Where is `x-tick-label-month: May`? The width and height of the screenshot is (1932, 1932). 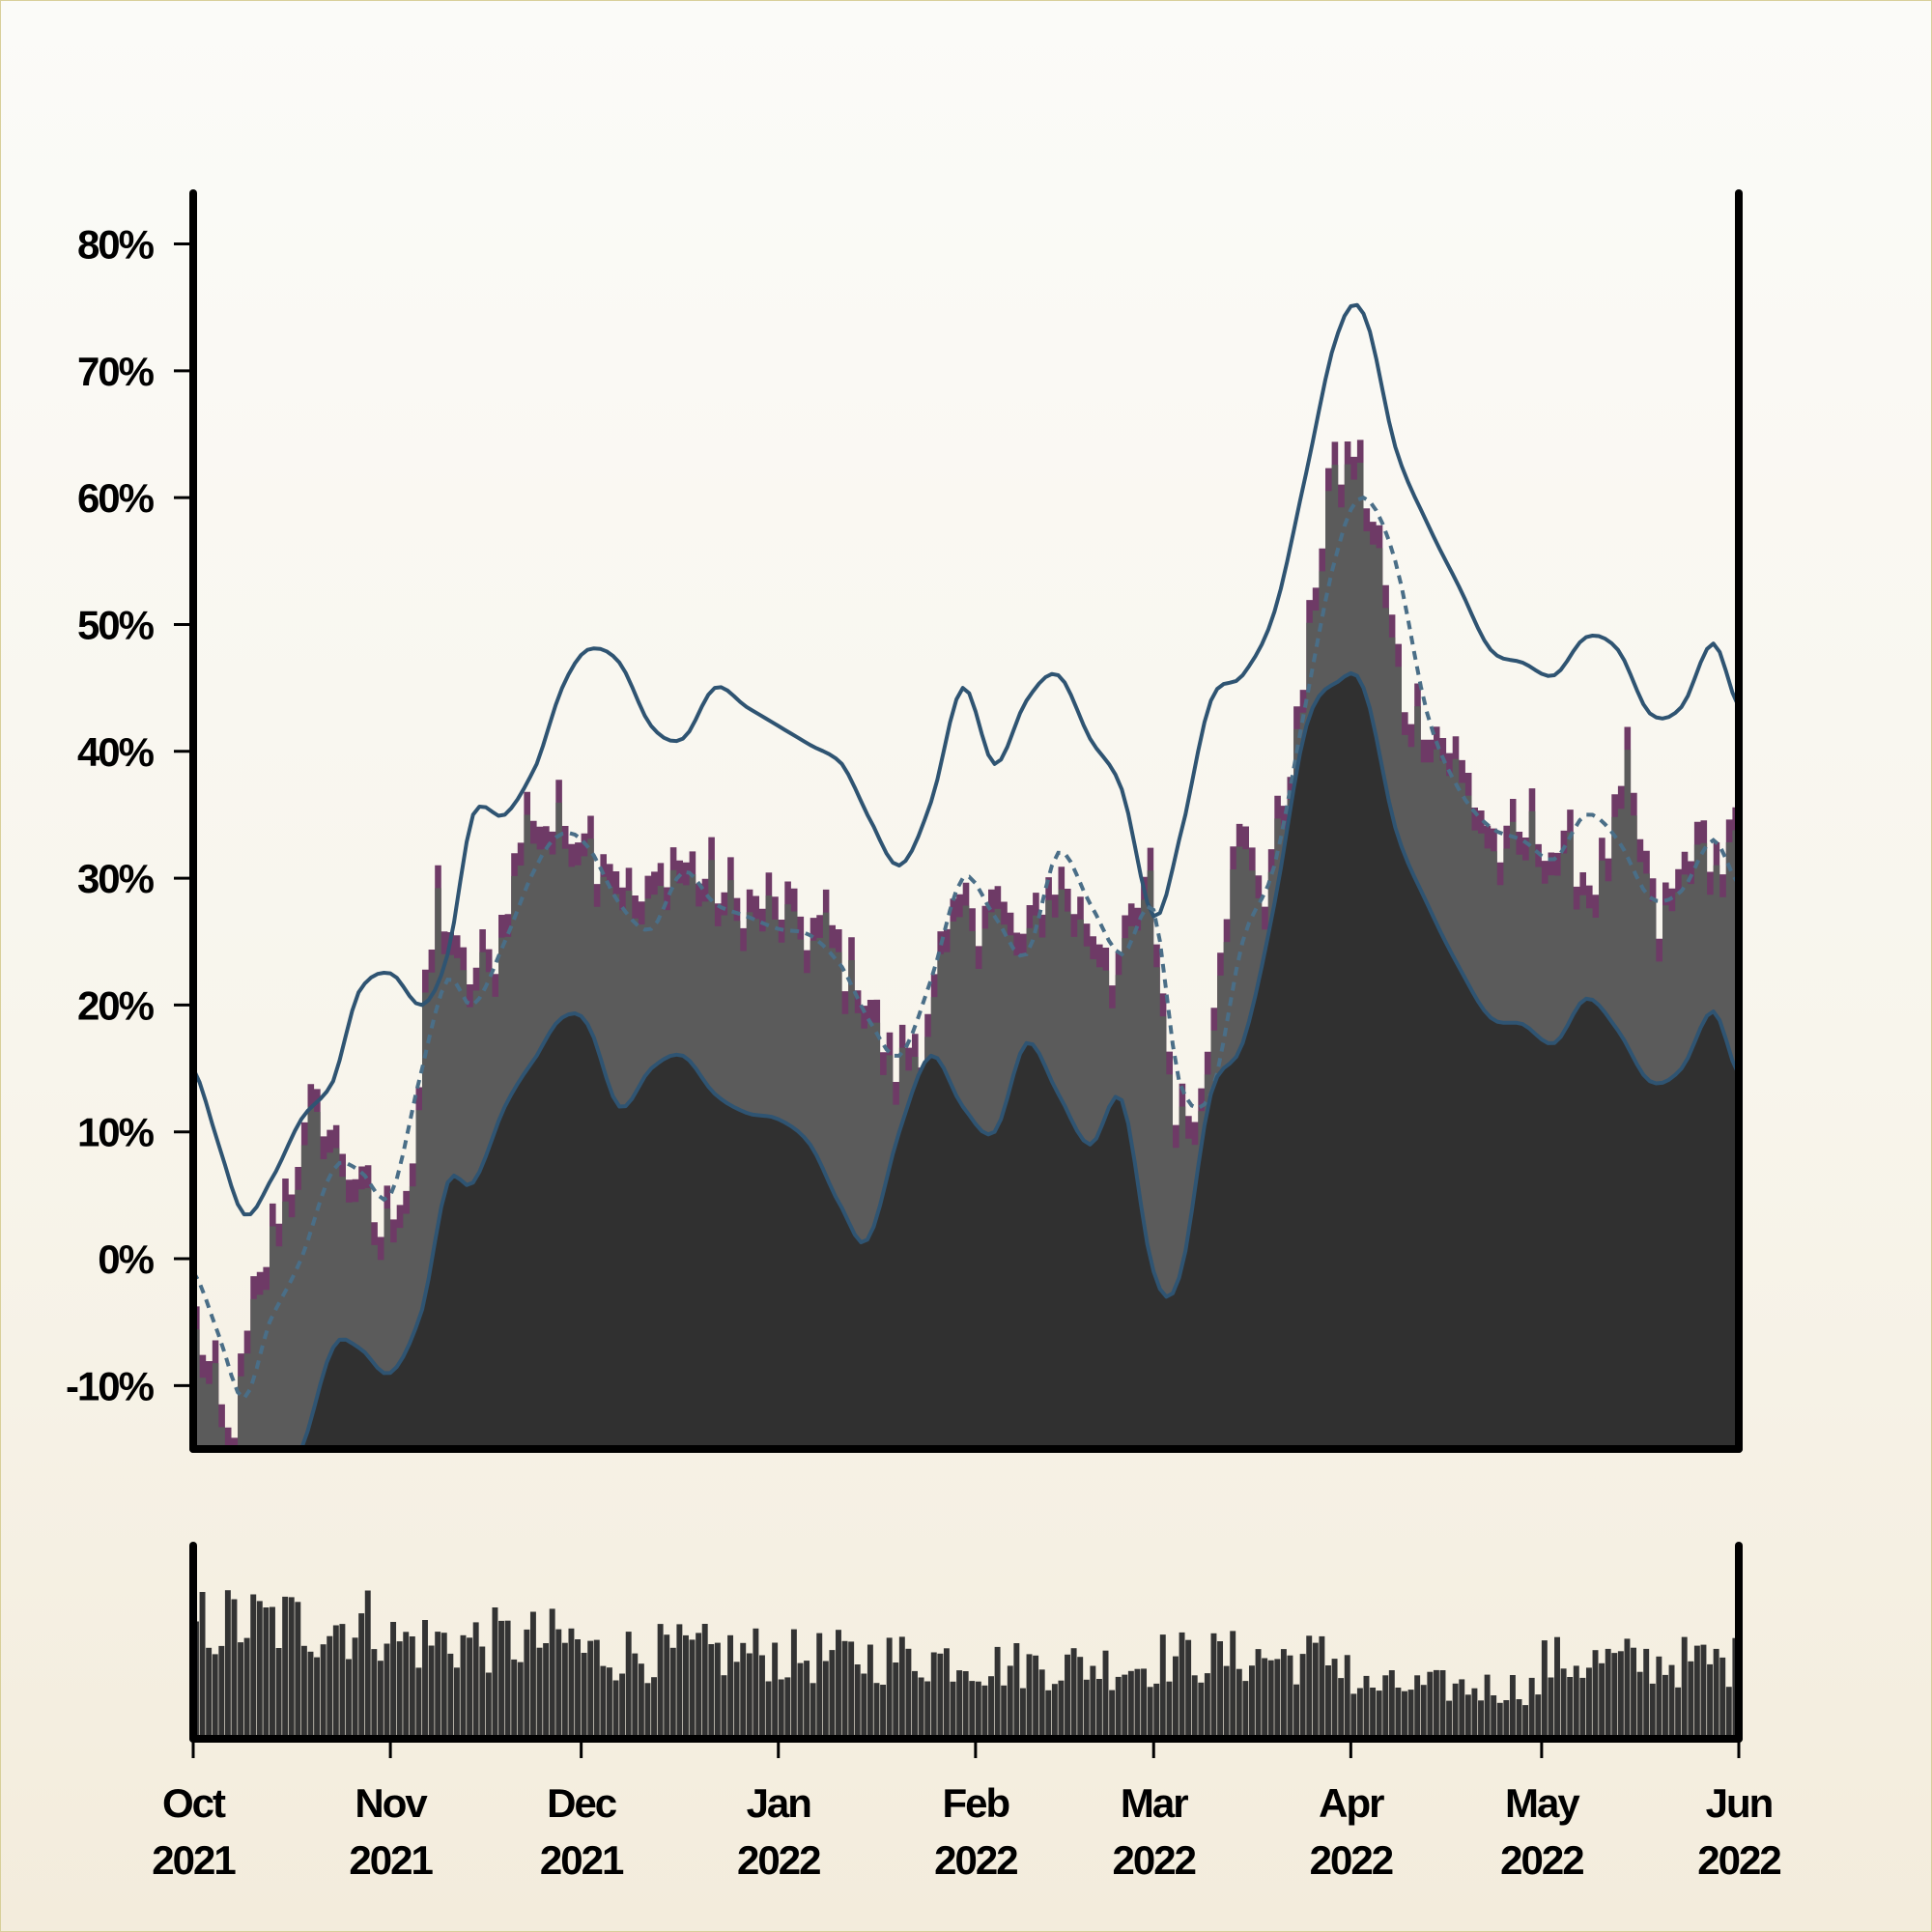 x-tick-label-month: May is located at coordinates (1542, 1803).